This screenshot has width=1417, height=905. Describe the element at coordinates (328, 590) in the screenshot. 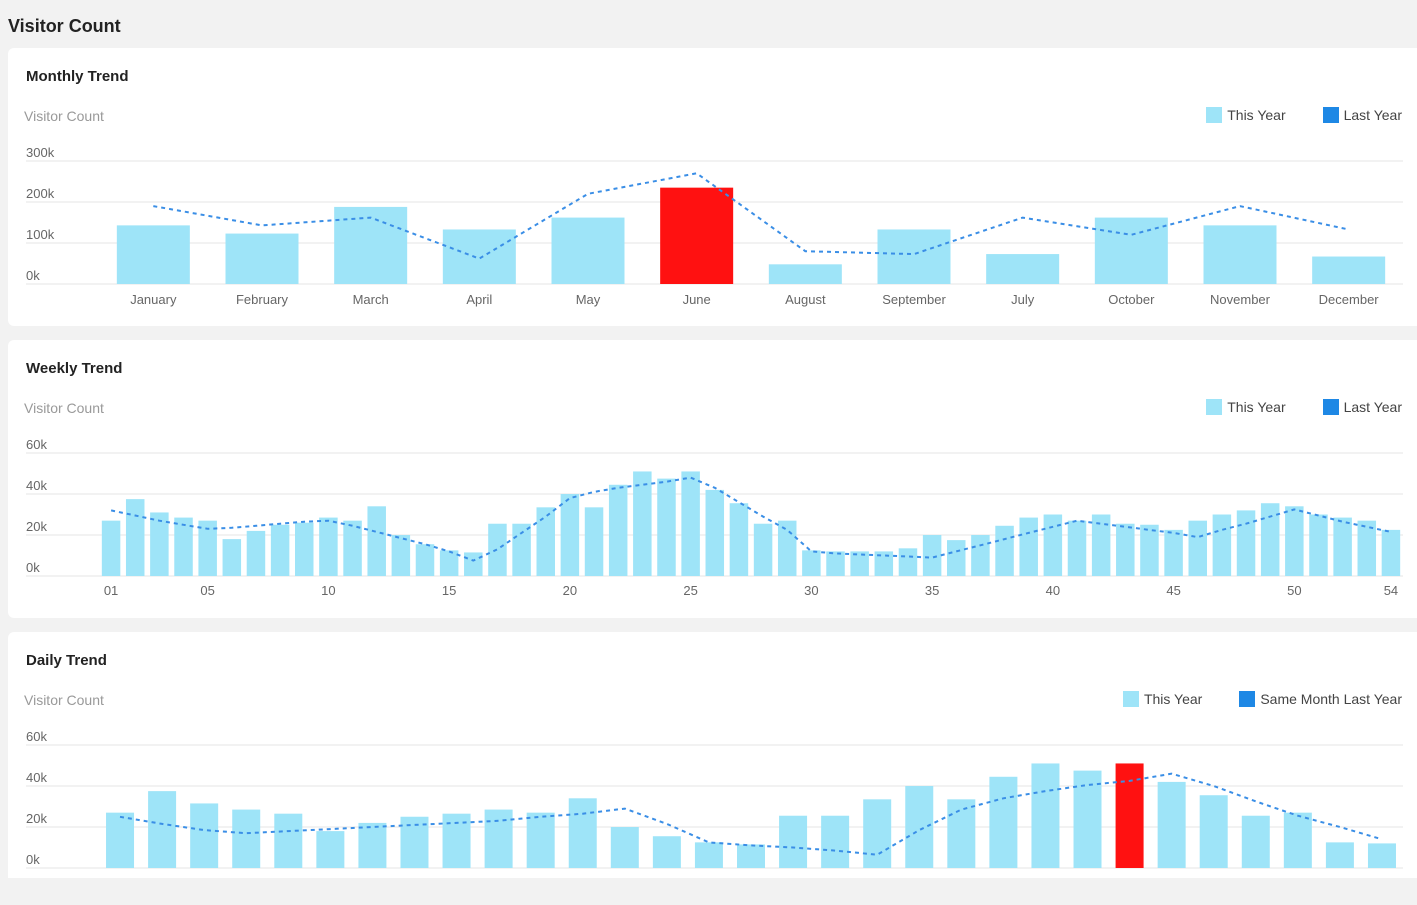

I see `x-tick-label: 10` at that location.